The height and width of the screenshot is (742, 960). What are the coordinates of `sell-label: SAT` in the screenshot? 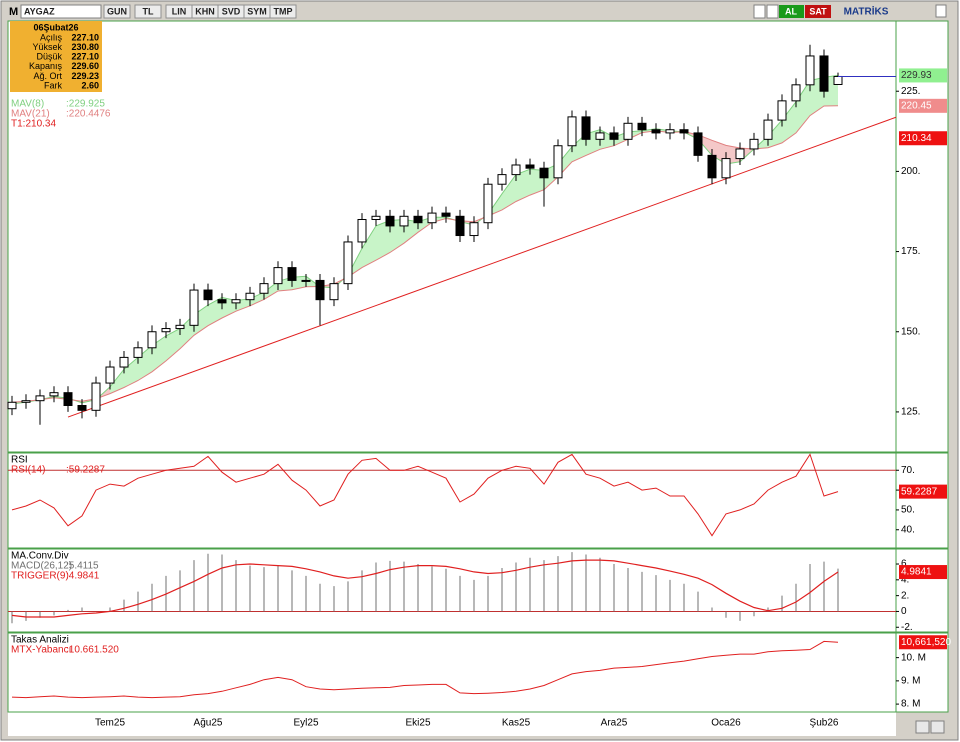 It's located at (818, 11).